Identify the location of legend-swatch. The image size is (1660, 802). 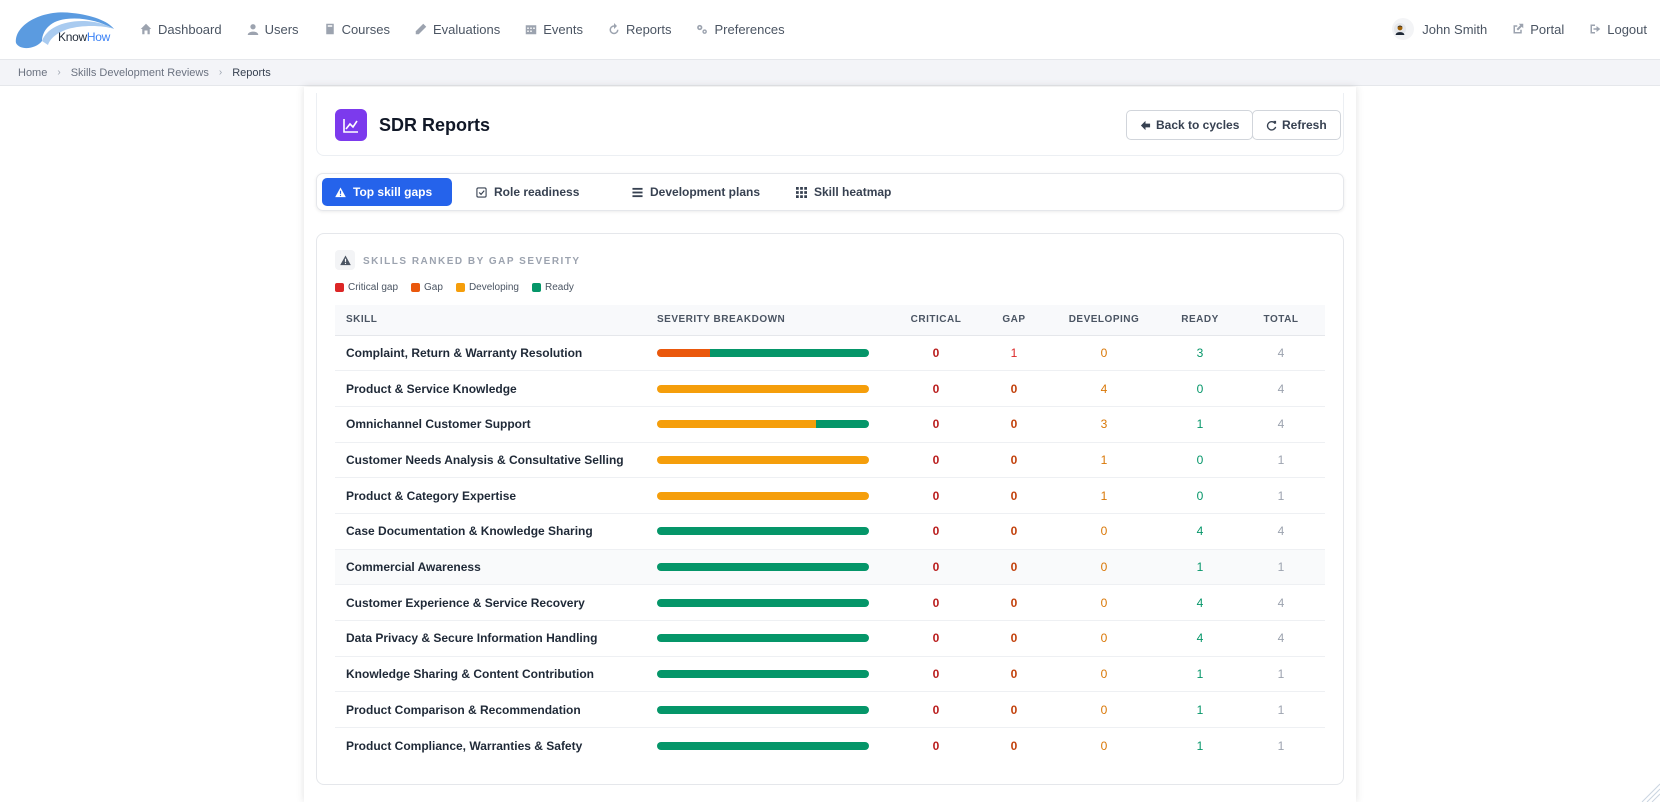
(339, 287).